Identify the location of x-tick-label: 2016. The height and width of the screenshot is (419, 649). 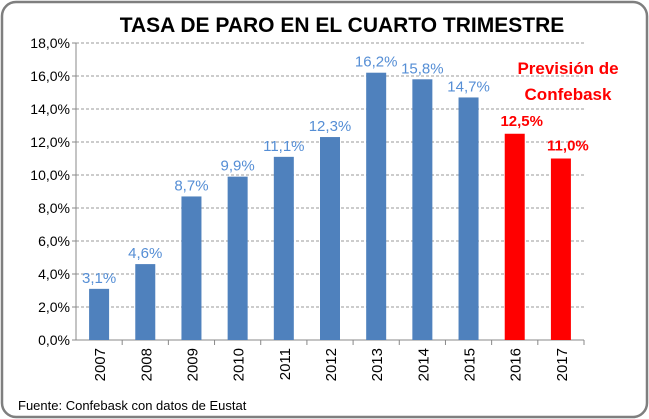
(516, 364).